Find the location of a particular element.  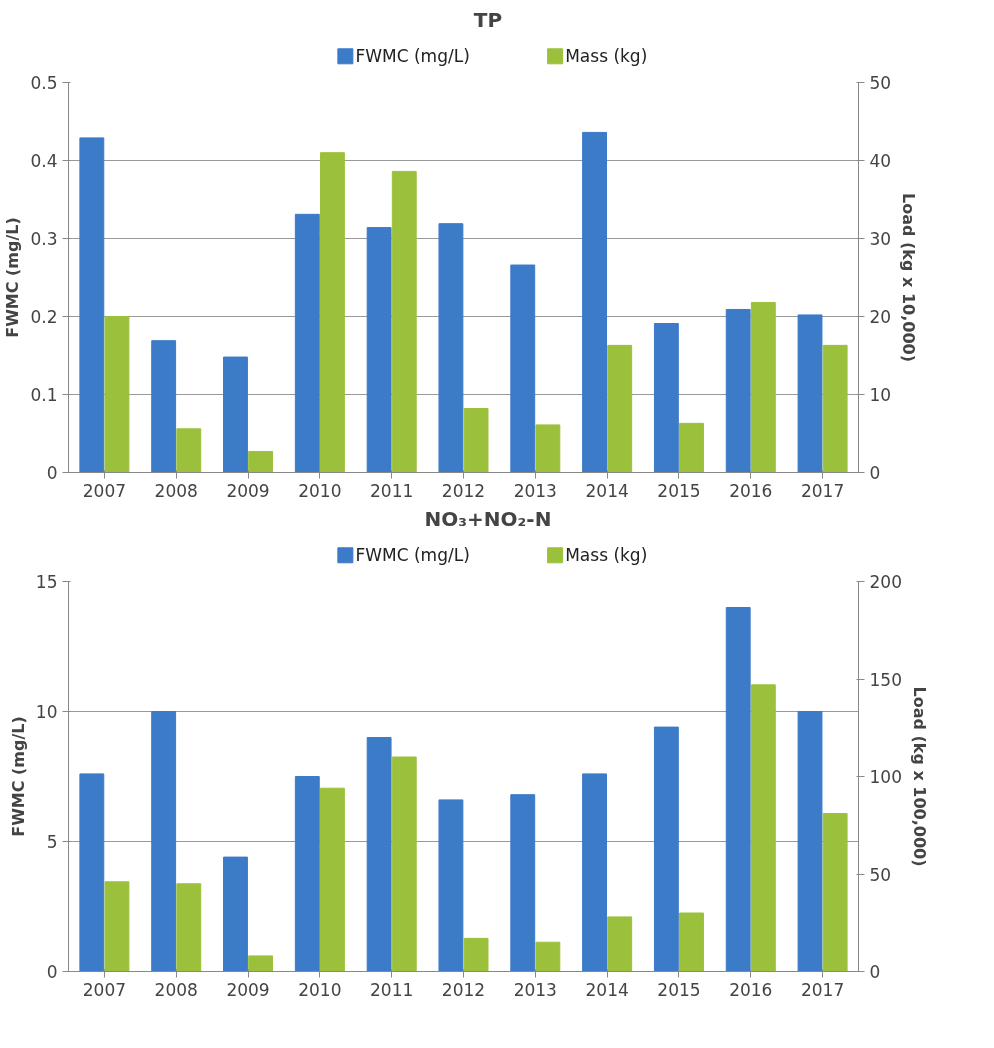

y2-tick-label: 100 is located at coordinates (885, 777).